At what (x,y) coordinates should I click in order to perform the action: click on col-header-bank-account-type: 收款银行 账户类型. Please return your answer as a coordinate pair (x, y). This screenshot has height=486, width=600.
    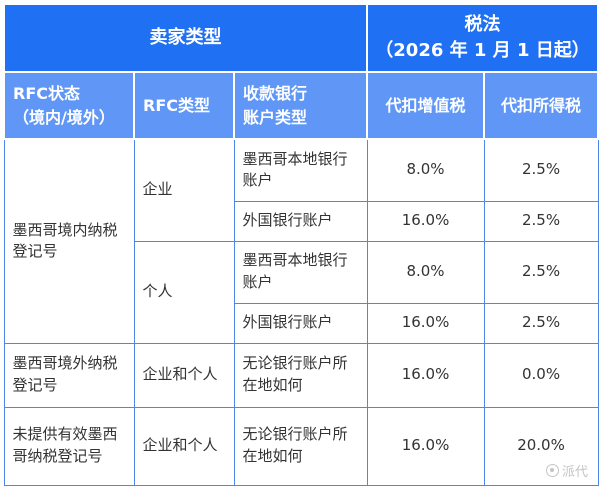
    Looking at the image, I should click on (300, 105).